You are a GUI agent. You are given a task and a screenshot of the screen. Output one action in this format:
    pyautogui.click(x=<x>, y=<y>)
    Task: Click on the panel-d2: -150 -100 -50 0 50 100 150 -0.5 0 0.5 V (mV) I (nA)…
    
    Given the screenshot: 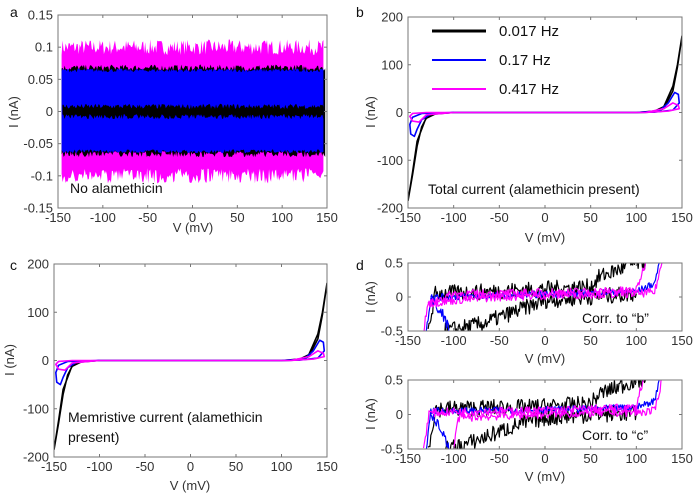 What is the action you would take?
    pyautogui.click(x=528, y=429)
    